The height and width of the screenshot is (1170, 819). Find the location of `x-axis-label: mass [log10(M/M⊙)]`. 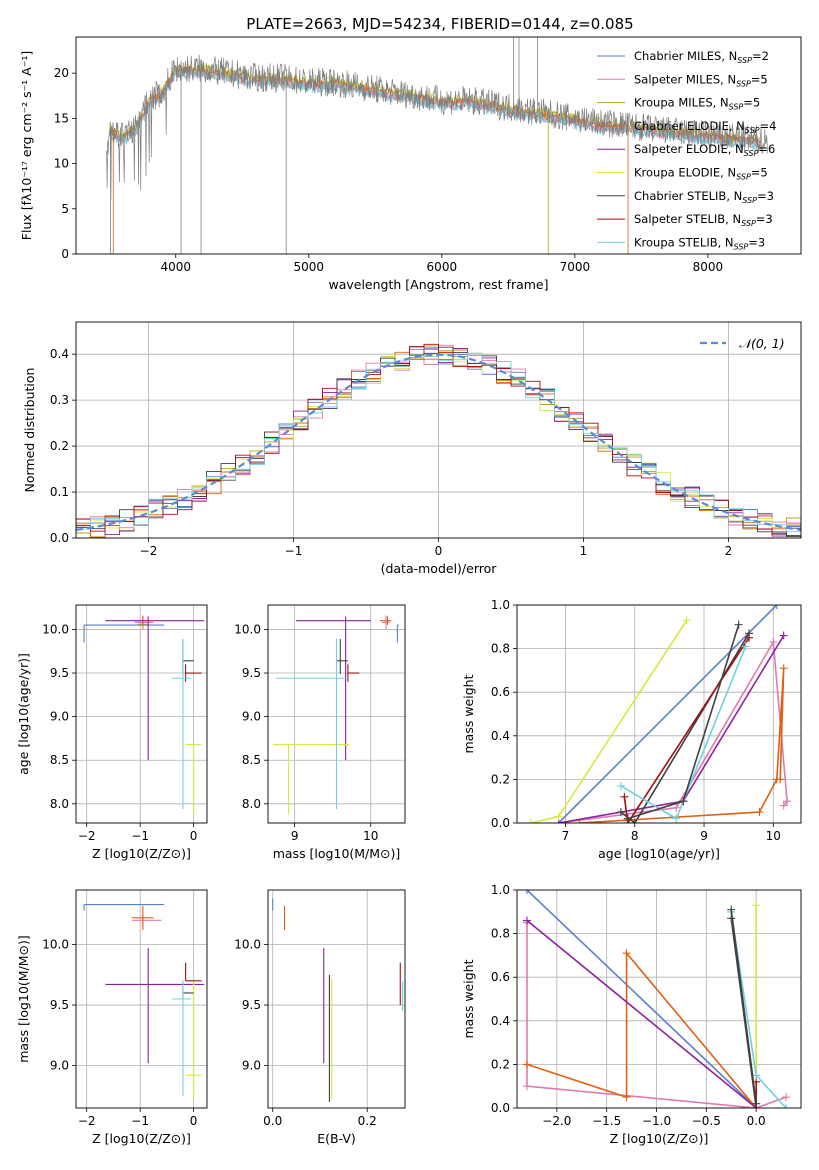

x-axis-label: mass [log10(M/M⊙)] is located at coordinates (337, 853).